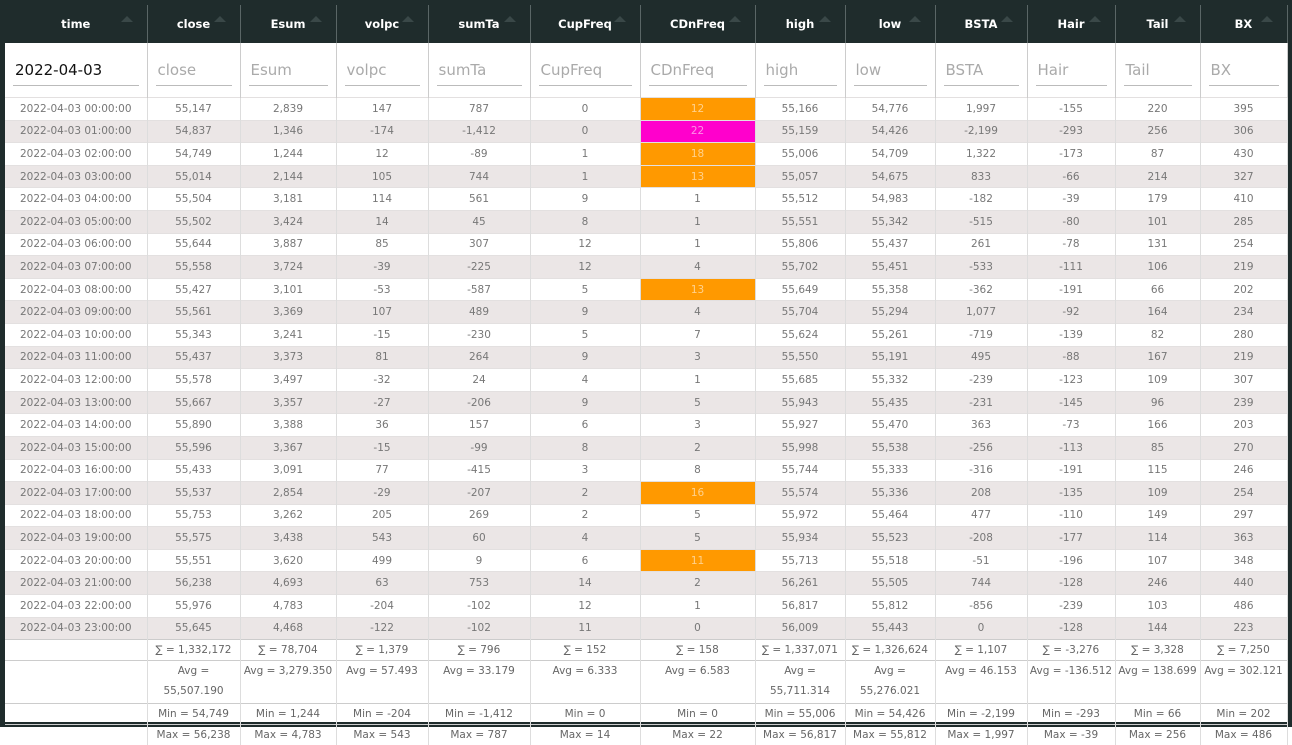 This screenshot has width=1292, height=745. What do you see at coordinates (1071, 312) in the screenshot?
I see `cell: -92` at bounding box center [1071, 312].